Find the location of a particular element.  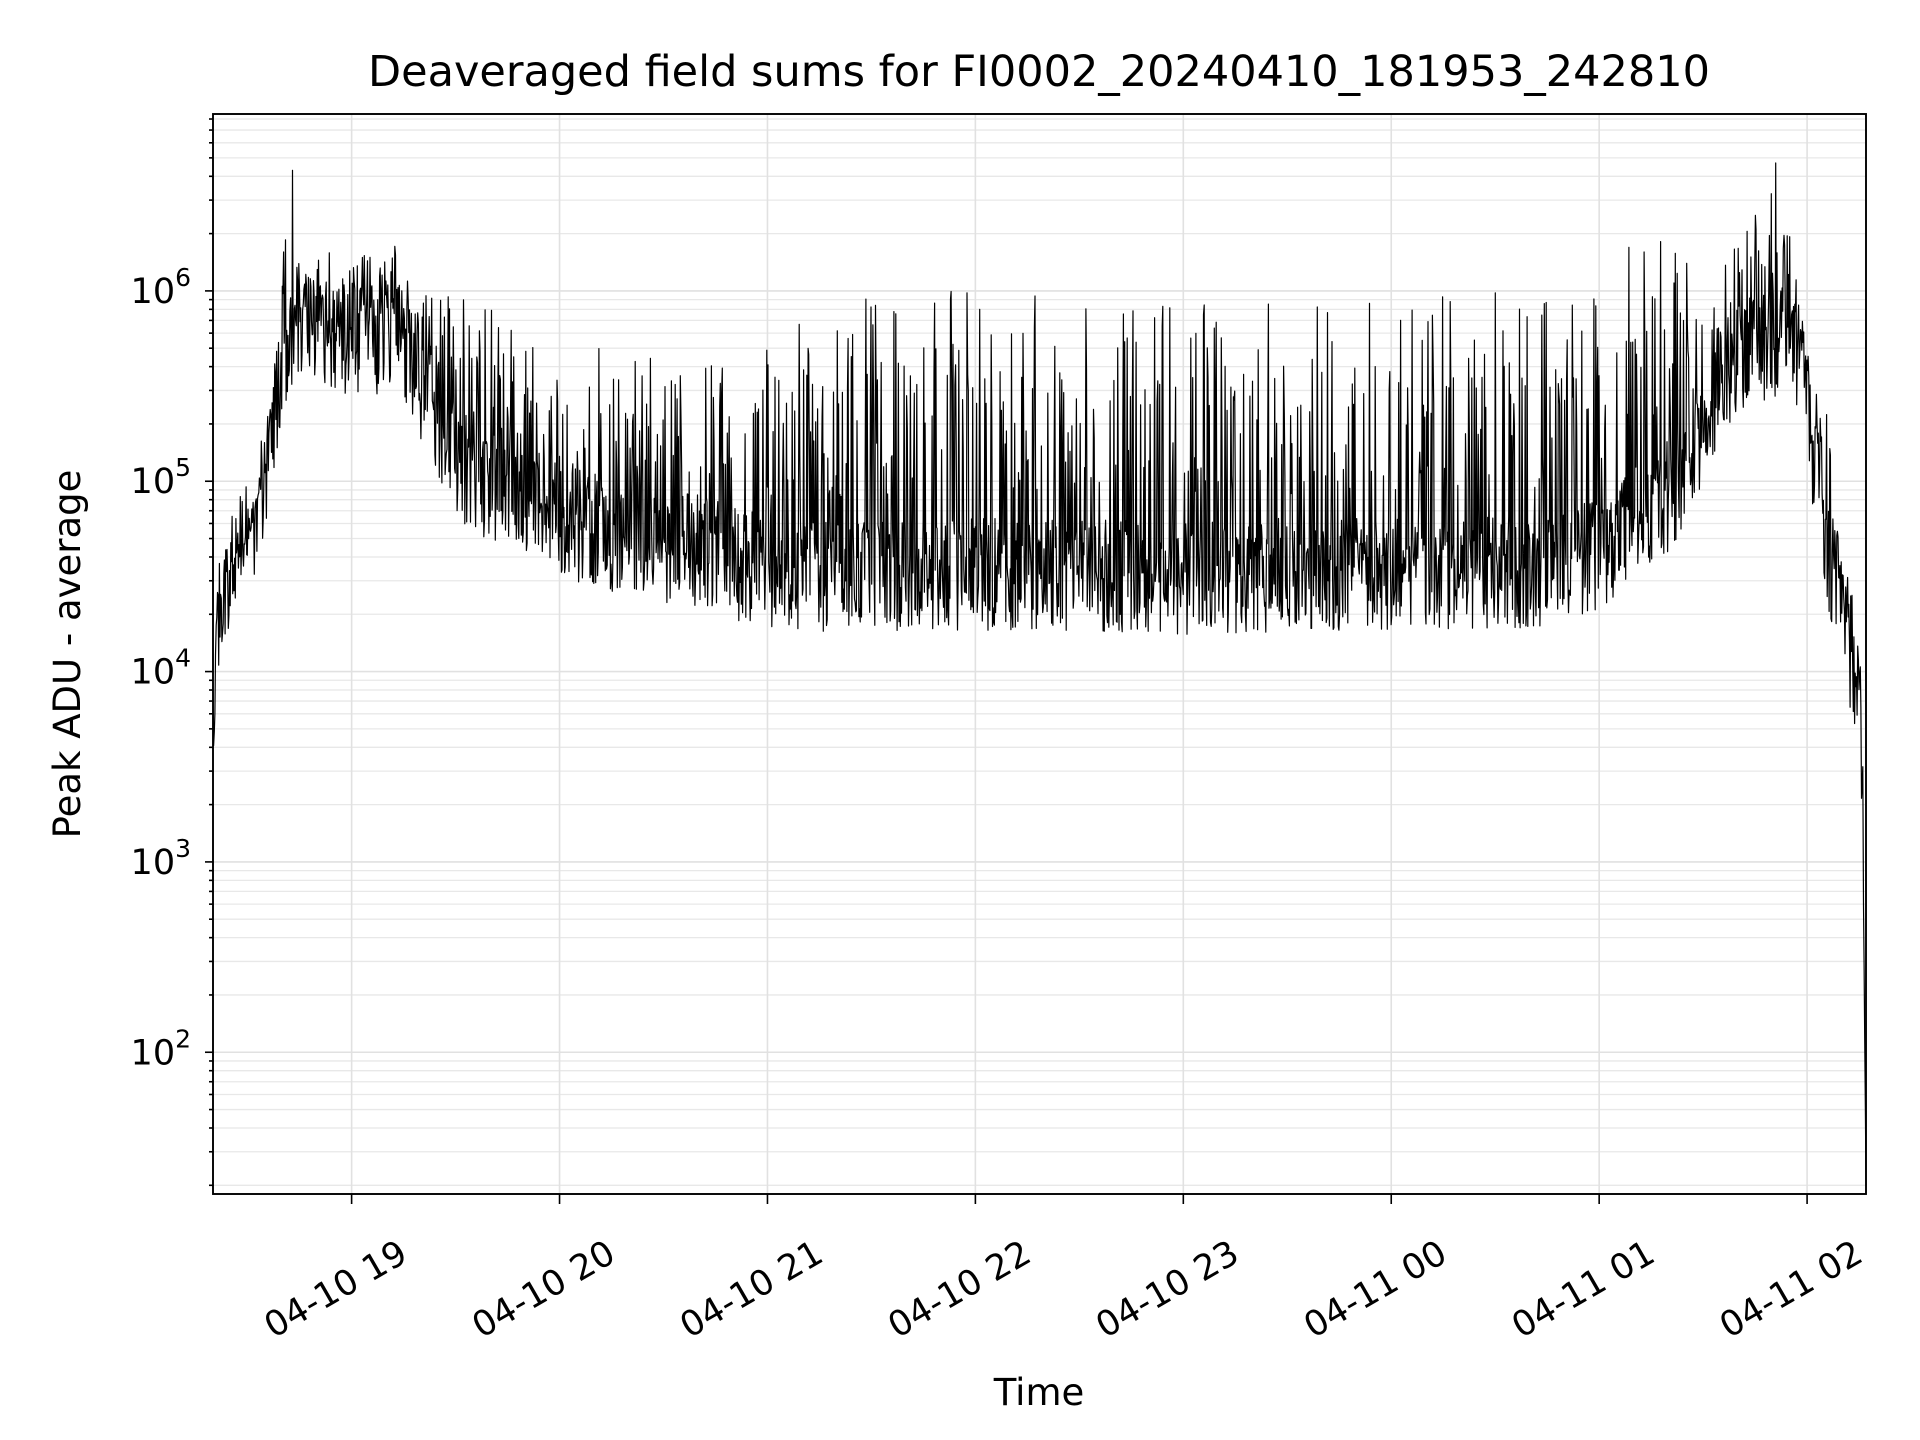

y-tick-label: 10³ is located at coordinates (161, 858).